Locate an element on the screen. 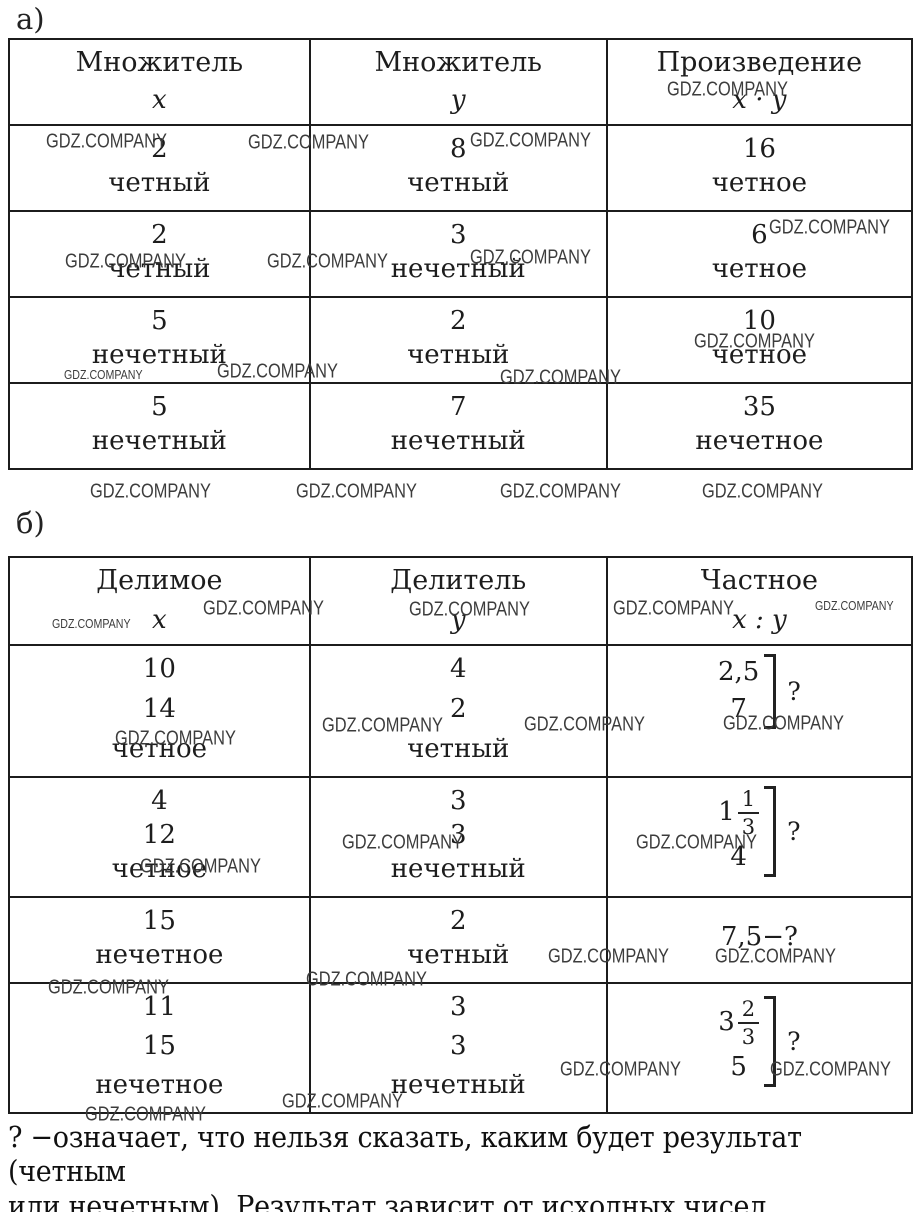 Image resolution: width=924 pixels, height=1212 pixels. header-multiplier-x: Множитель x is located at coordinates (159, 82).